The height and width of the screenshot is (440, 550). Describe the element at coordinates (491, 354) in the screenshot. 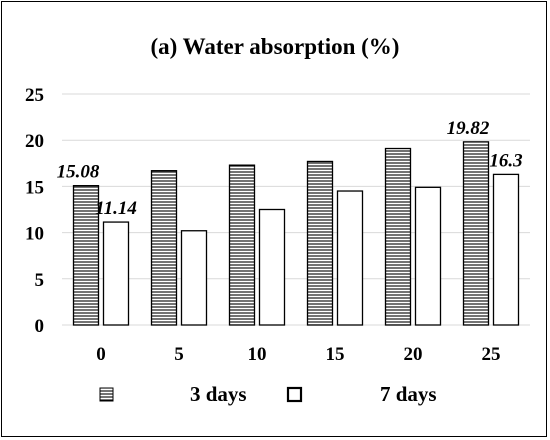

I see `x-tick-label: 25` at that location.